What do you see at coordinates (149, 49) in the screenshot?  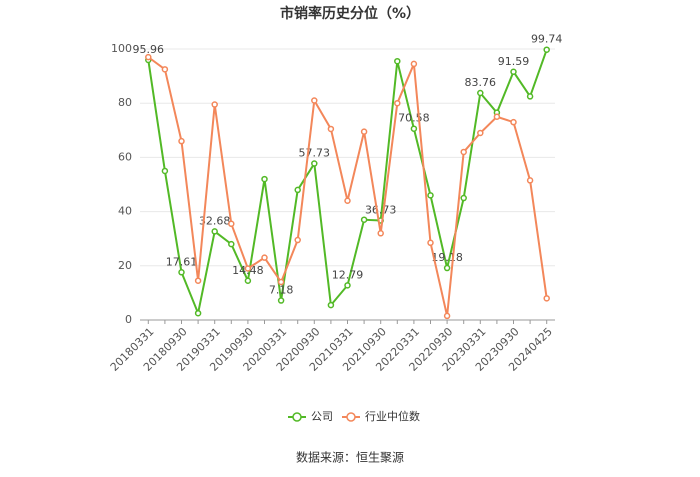 I see `data-label: 95.96` at bounding box center [149, 49].